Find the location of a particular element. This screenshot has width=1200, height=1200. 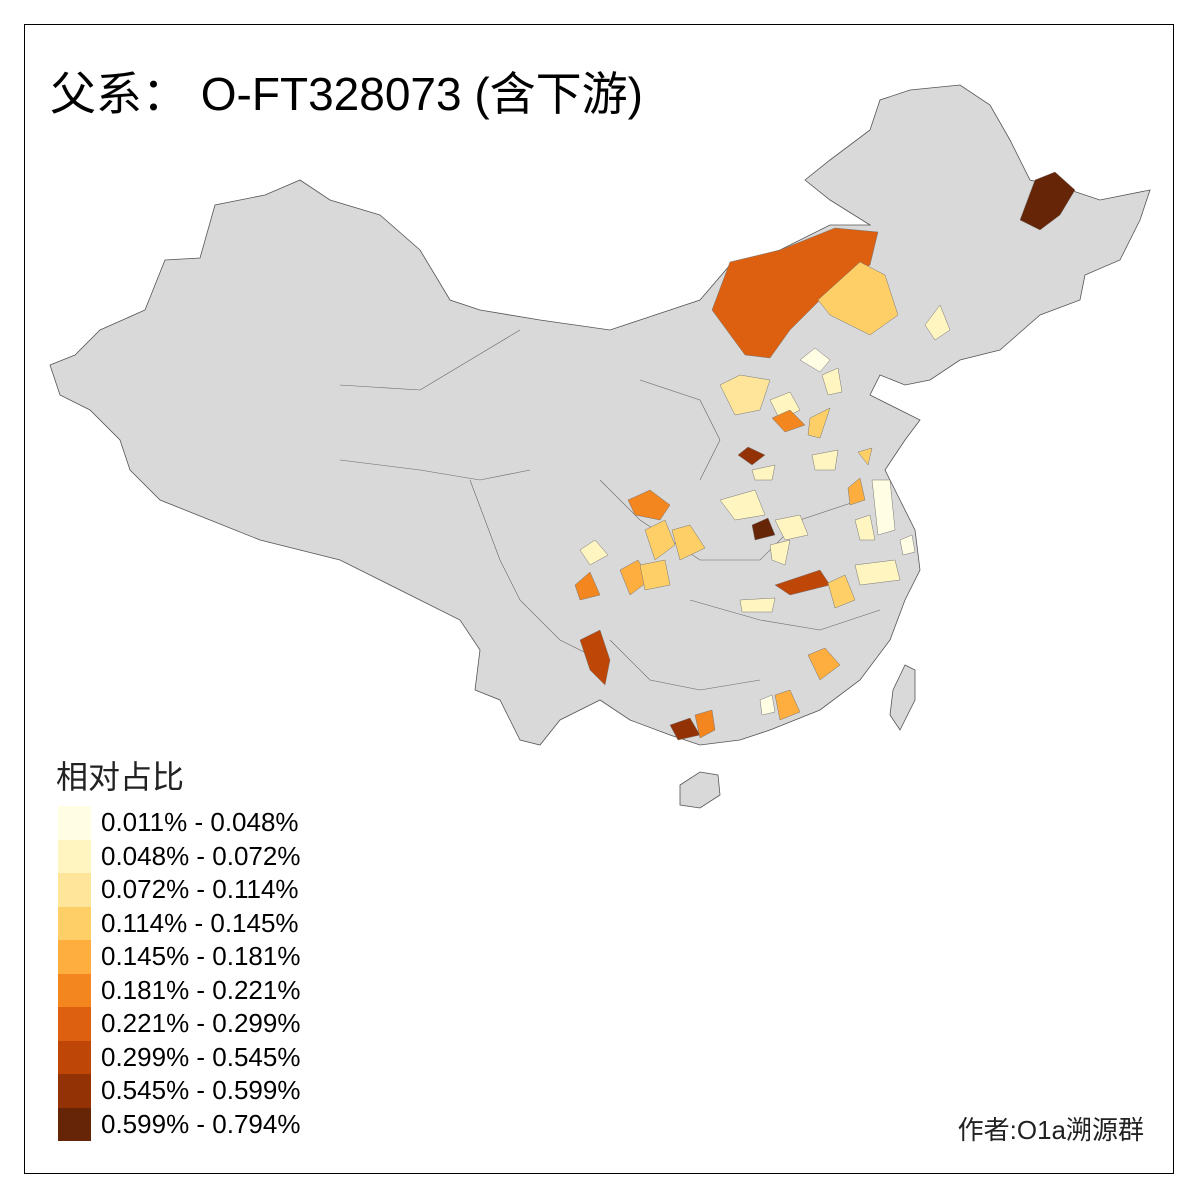

map-title: 父系： O-FT328073 (含下游) is located at coordinates (346, 94).